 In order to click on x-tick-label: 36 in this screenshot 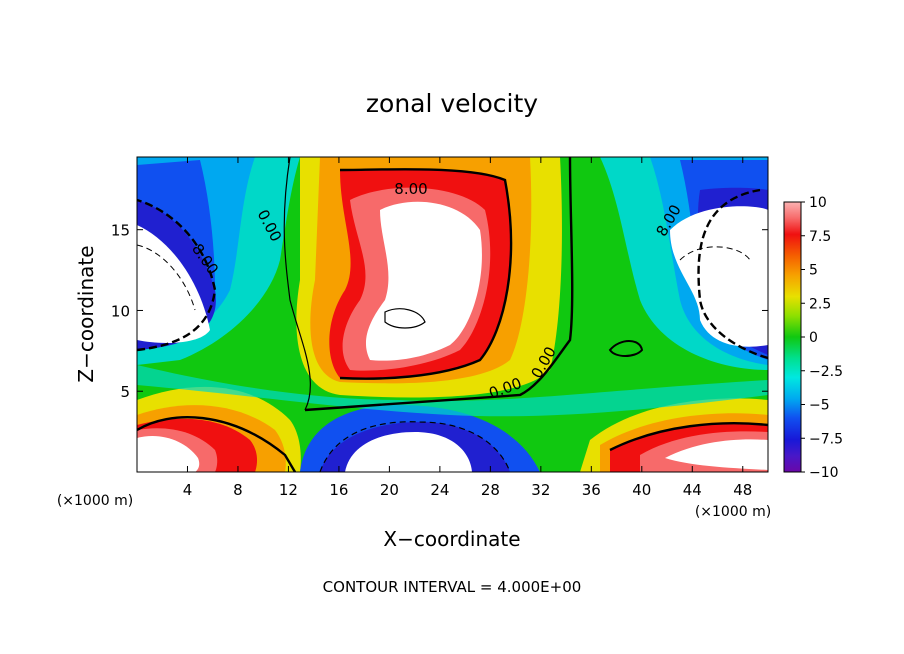, I will do `click(591, 490)`.